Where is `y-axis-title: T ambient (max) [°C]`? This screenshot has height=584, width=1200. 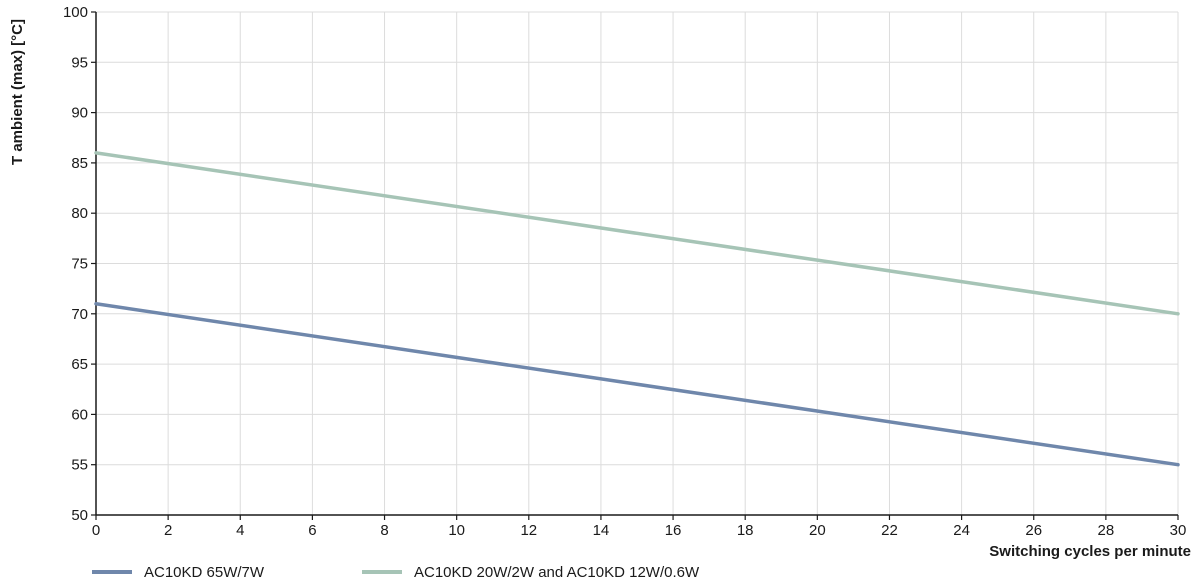 y-axis-title: T ambient (max) [°C] is located at coordinates (17, 92).